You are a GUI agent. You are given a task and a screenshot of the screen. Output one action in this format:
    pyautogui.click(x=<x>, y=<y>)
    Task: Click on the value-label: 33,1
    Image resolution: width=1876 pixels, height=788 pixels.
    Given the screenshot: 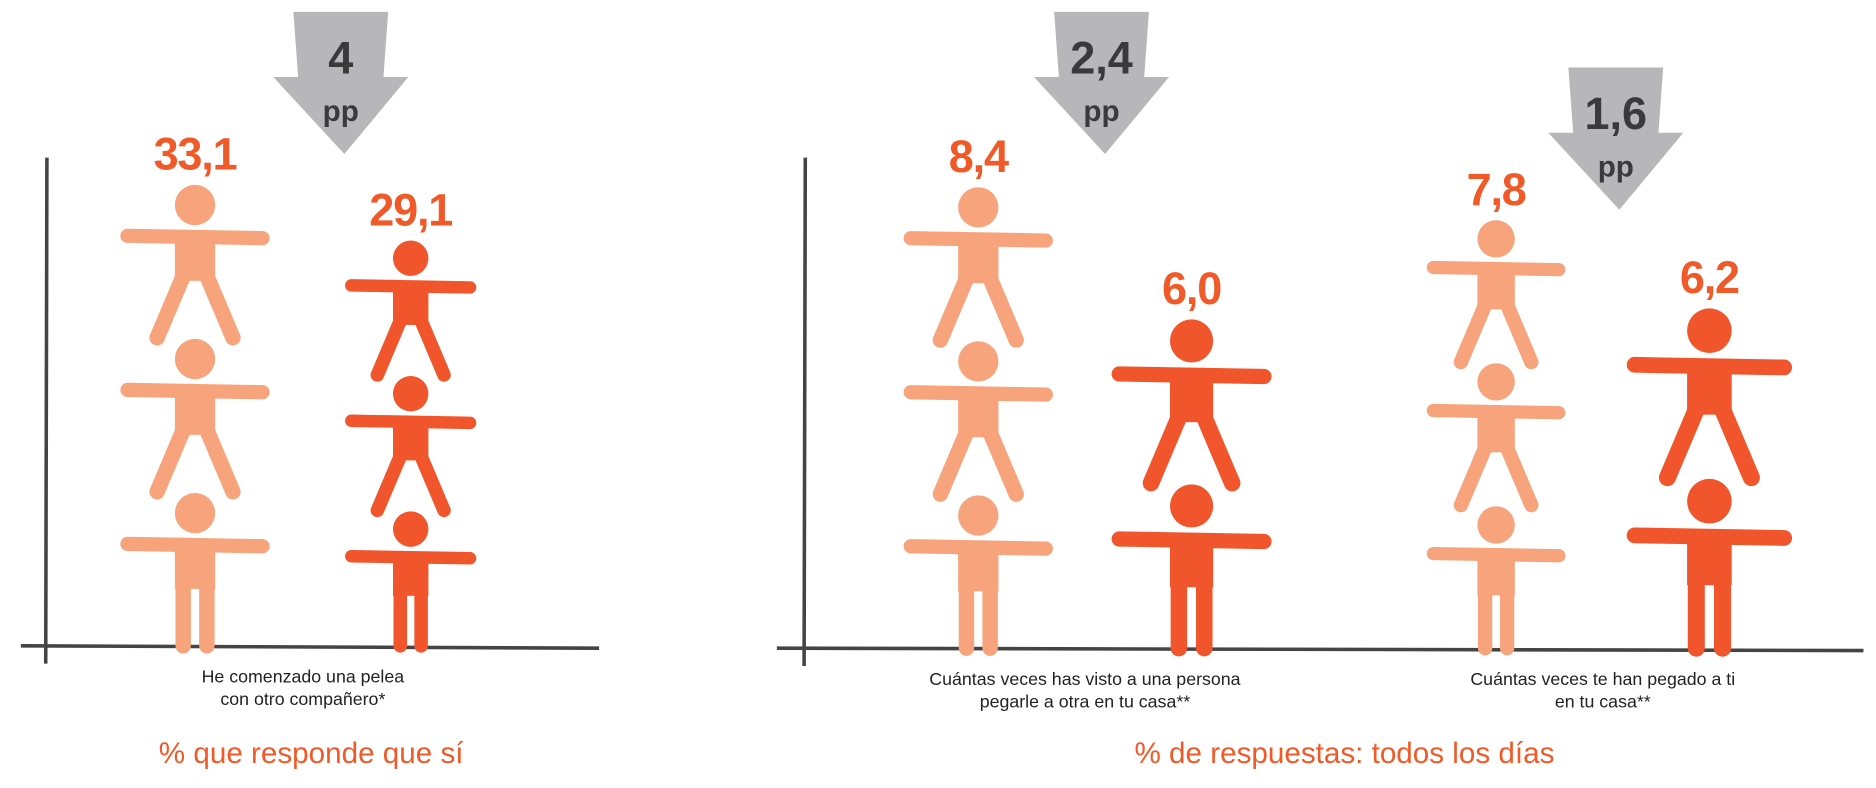 What is the action you would take?
    pyautogui.click(x=195, y=153)
    